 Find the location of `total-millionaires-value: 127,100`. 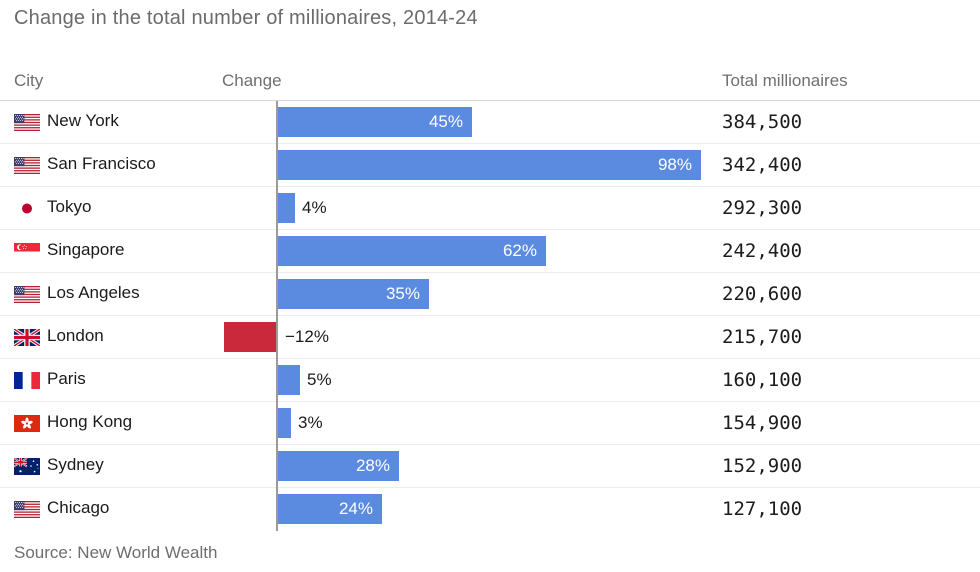

total-millionaires-value: 127,100 is located at coordinates (762, 509).